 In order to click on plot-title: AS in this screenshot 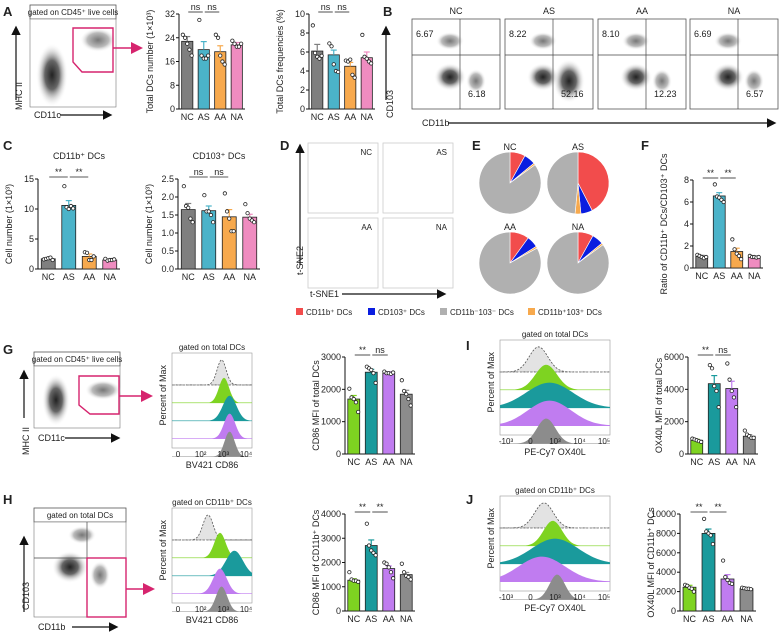, I will do `click(549, 11)`.